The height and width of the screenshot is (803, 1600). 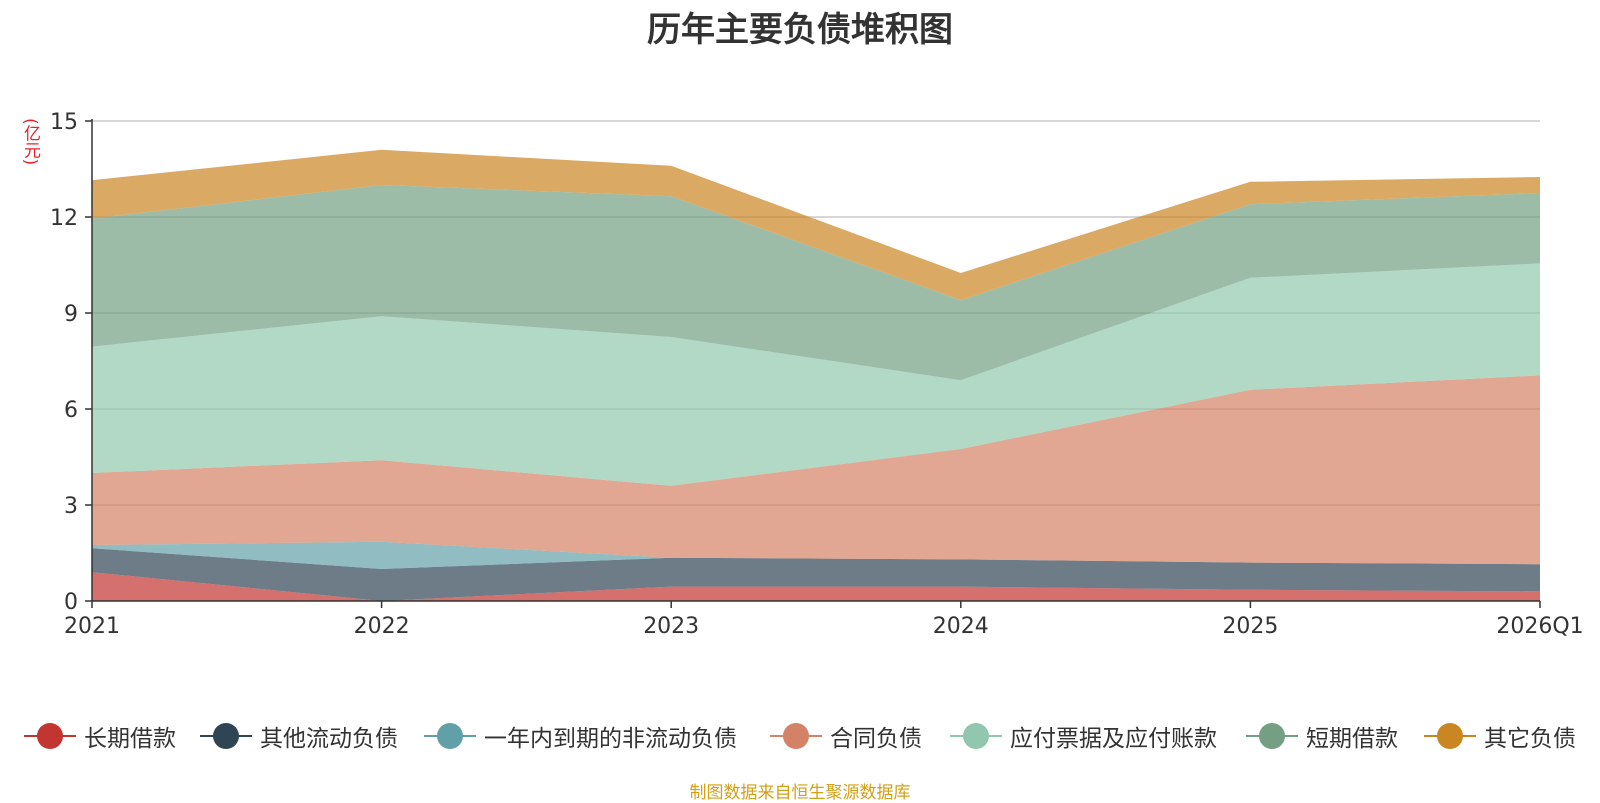 What do you see at coordinates (30, 142) in the screenshot?
I see `y-axis-unit-label: (亿元)` at bounding box center [30, 142].